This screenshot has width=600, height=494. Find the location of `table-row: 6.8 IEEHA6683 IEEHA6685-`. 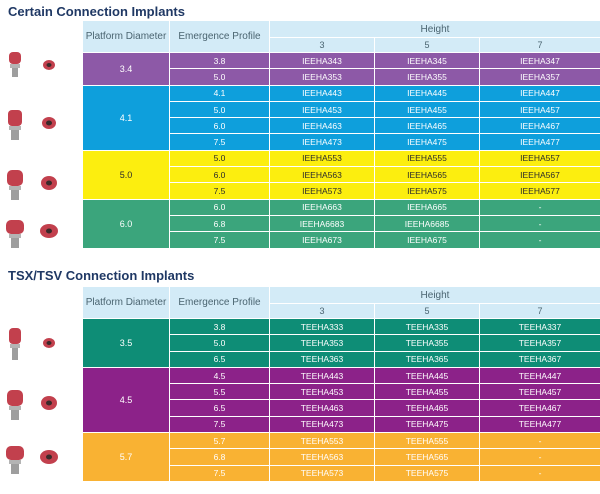

table-row: 6.8 IEEHA6683 IEEHA6685- is located at coordinates (341, 223).